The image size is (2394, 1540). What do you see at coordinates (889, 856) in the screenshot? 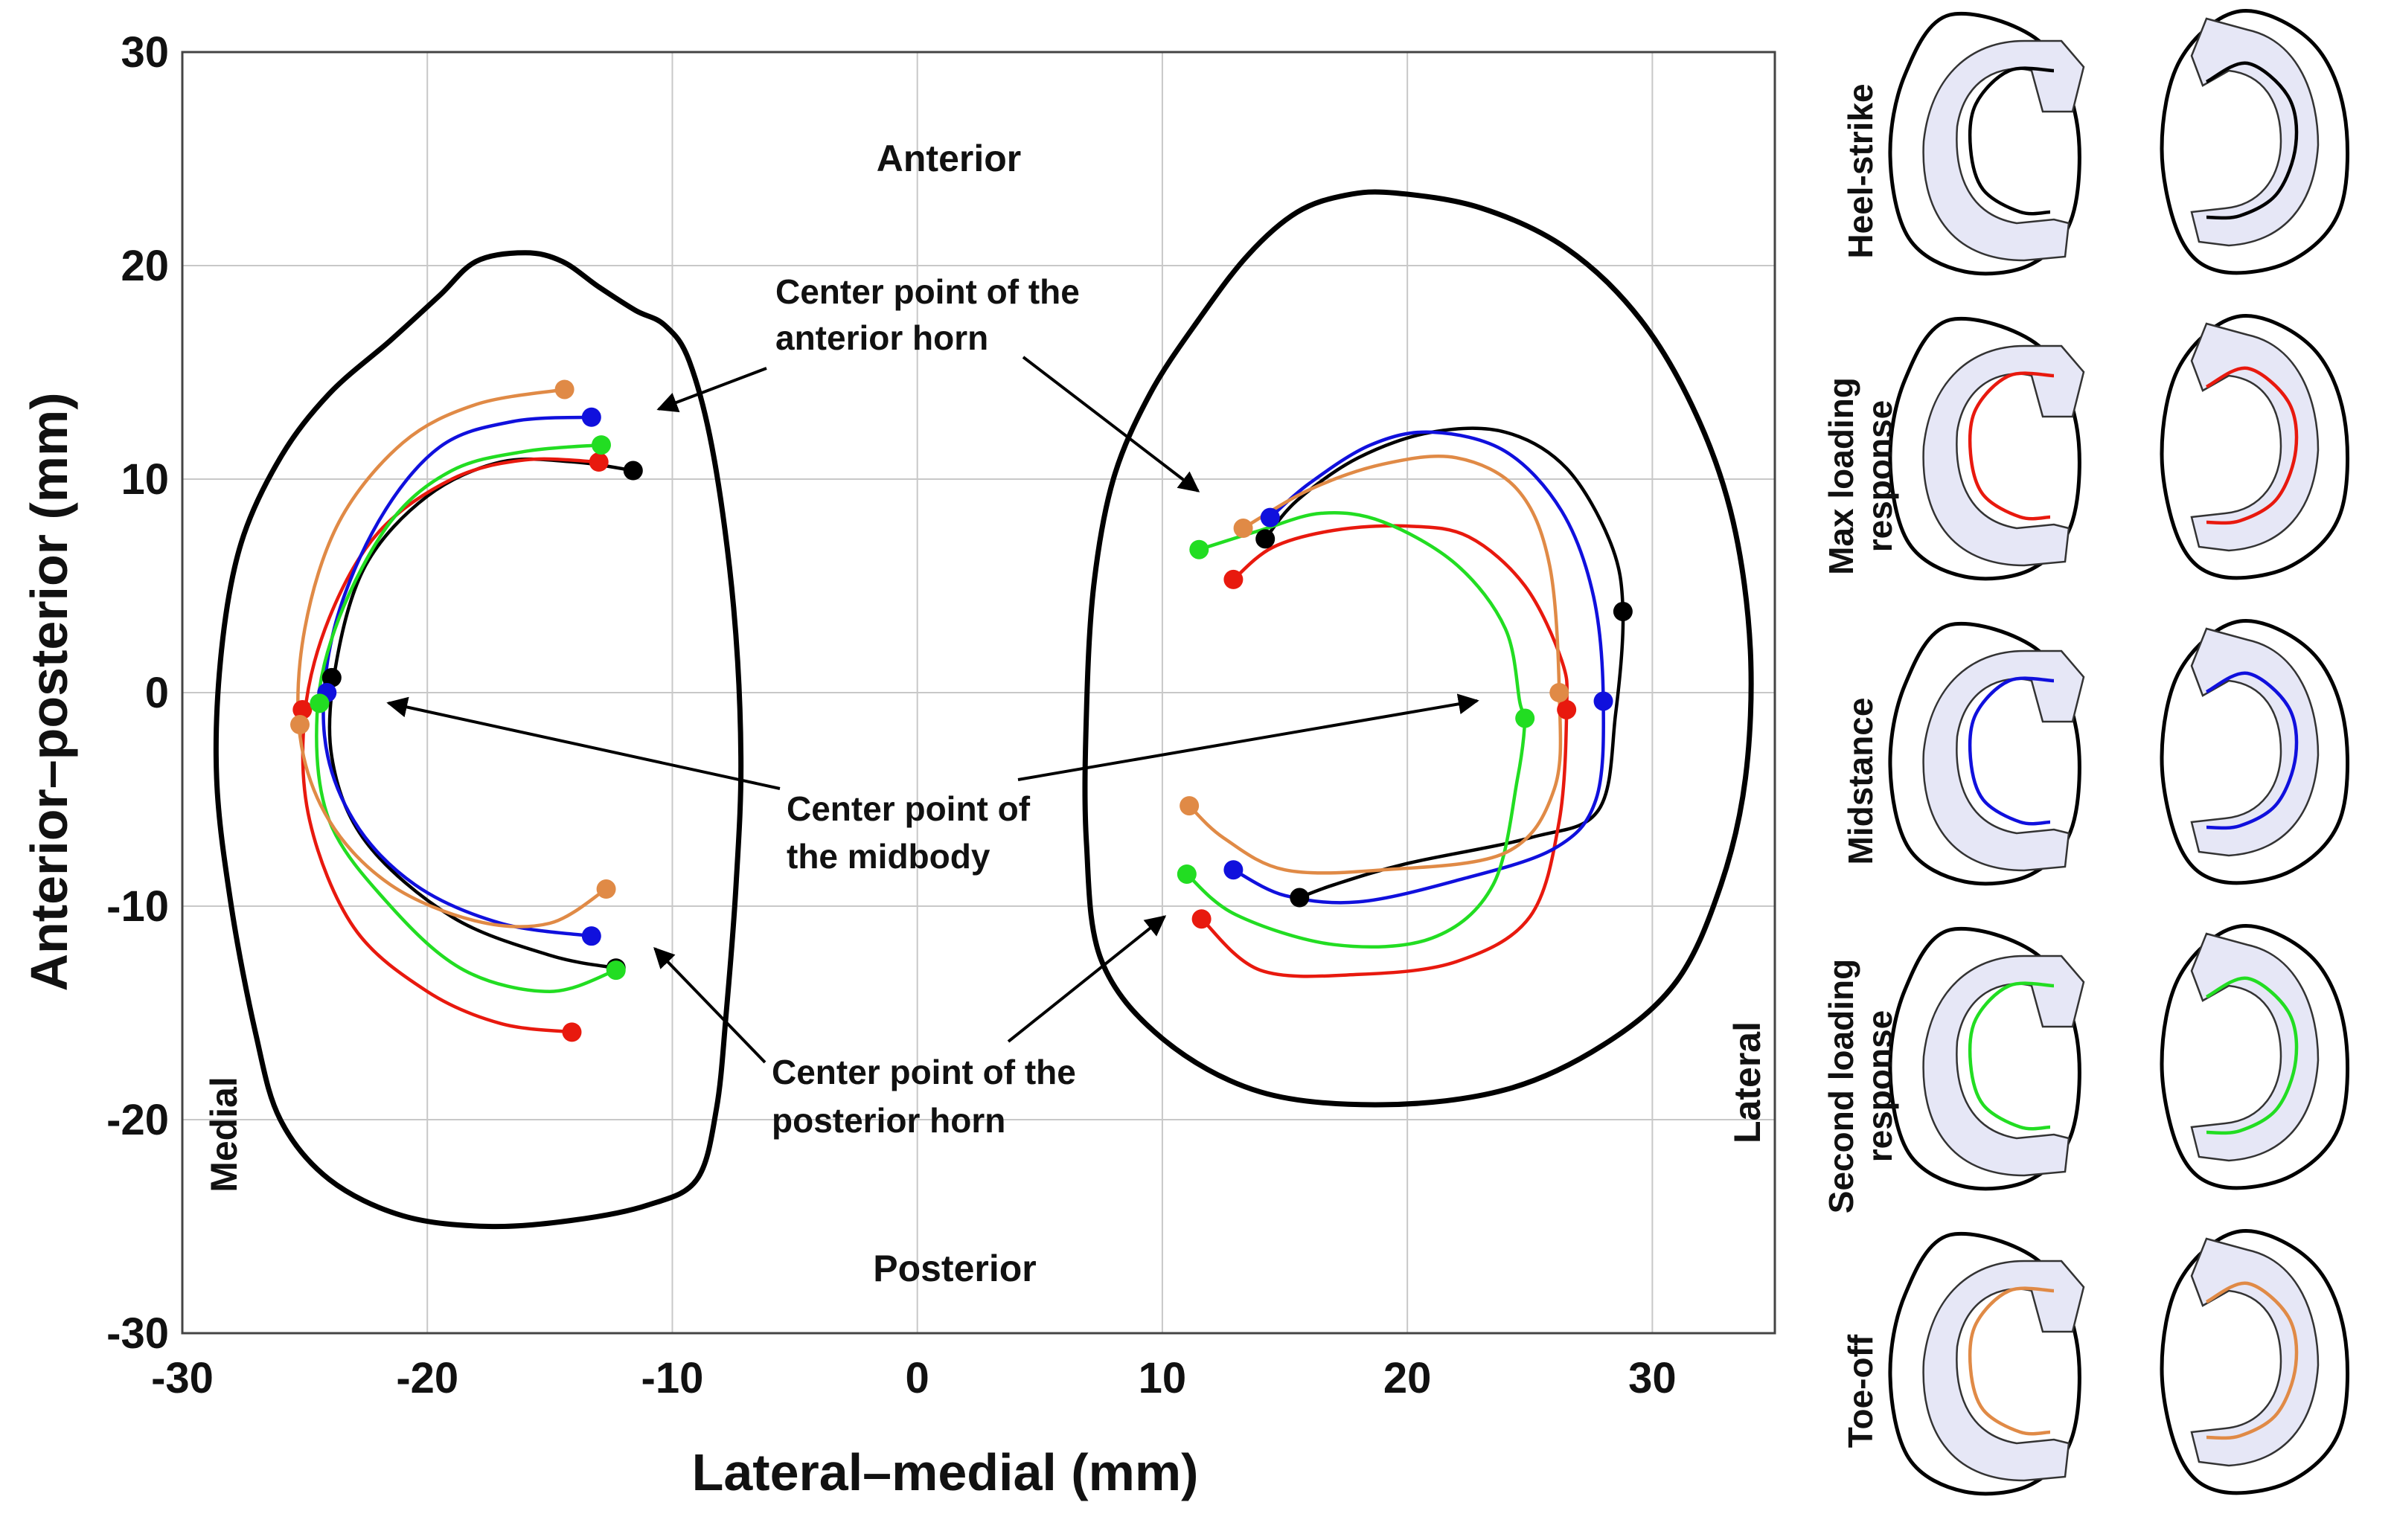
I see `annotation-midbody-line2: the midbody` at bounding box center [889, 856].